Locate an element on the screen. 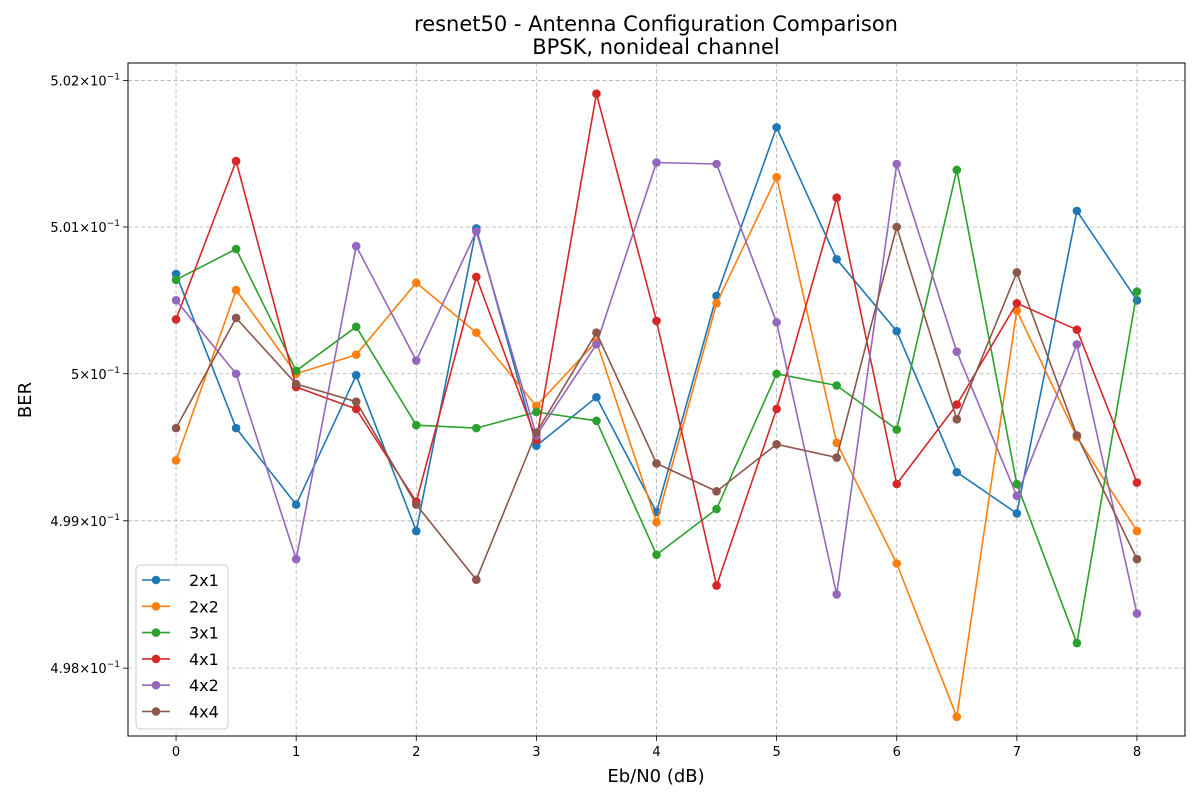  x-tick-label: 0 is located at coordinates (176, 752).